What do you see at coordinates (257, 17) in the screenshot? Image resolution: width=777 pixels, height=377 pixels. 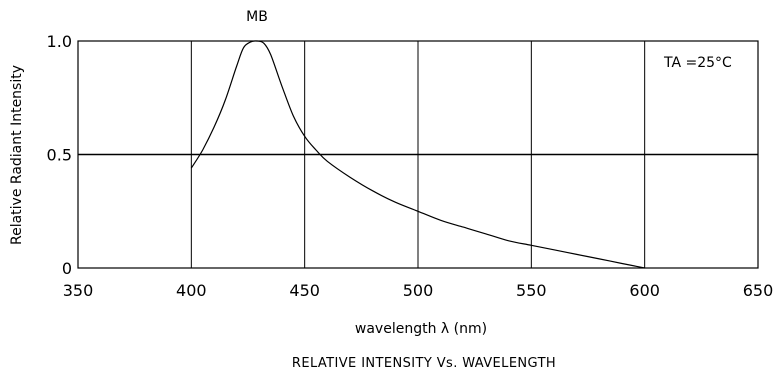 I see `series-label: MB` at bounding box center [257, 17].